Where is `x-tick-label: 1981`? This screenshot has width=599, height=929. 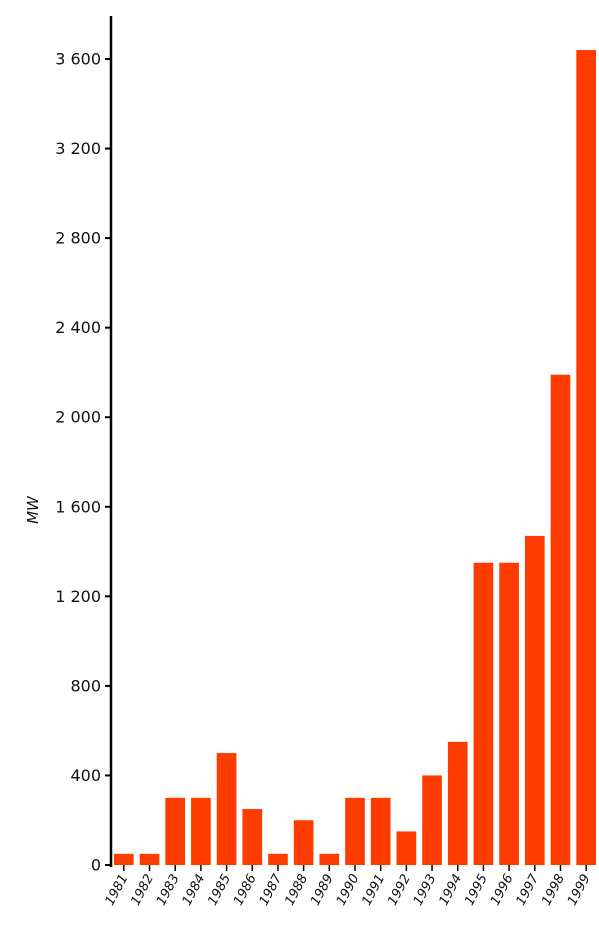
x-tick-label: 1981 is located at coordinates (117, 890).